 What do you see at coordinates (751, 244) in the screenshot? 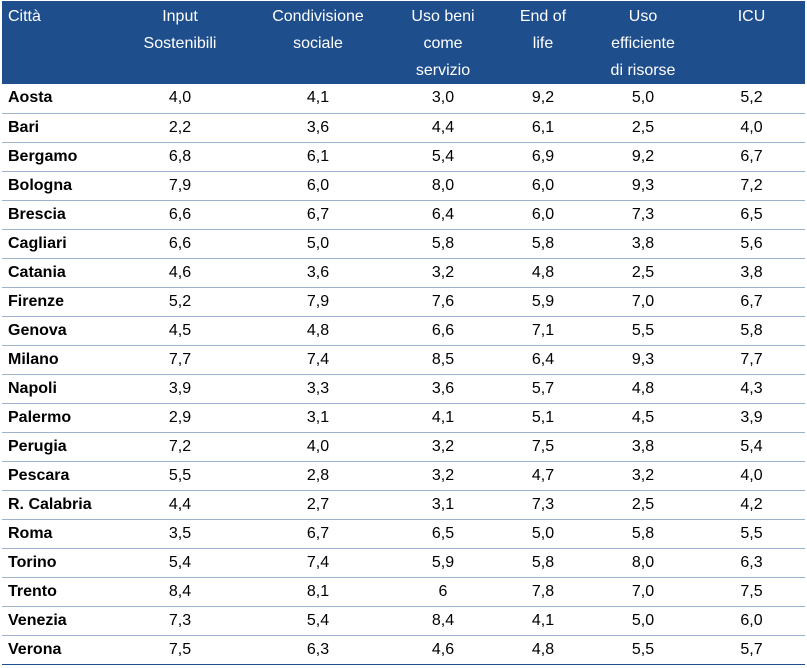
I see `value-cell: 5,6` at bounding box center [751, 244].